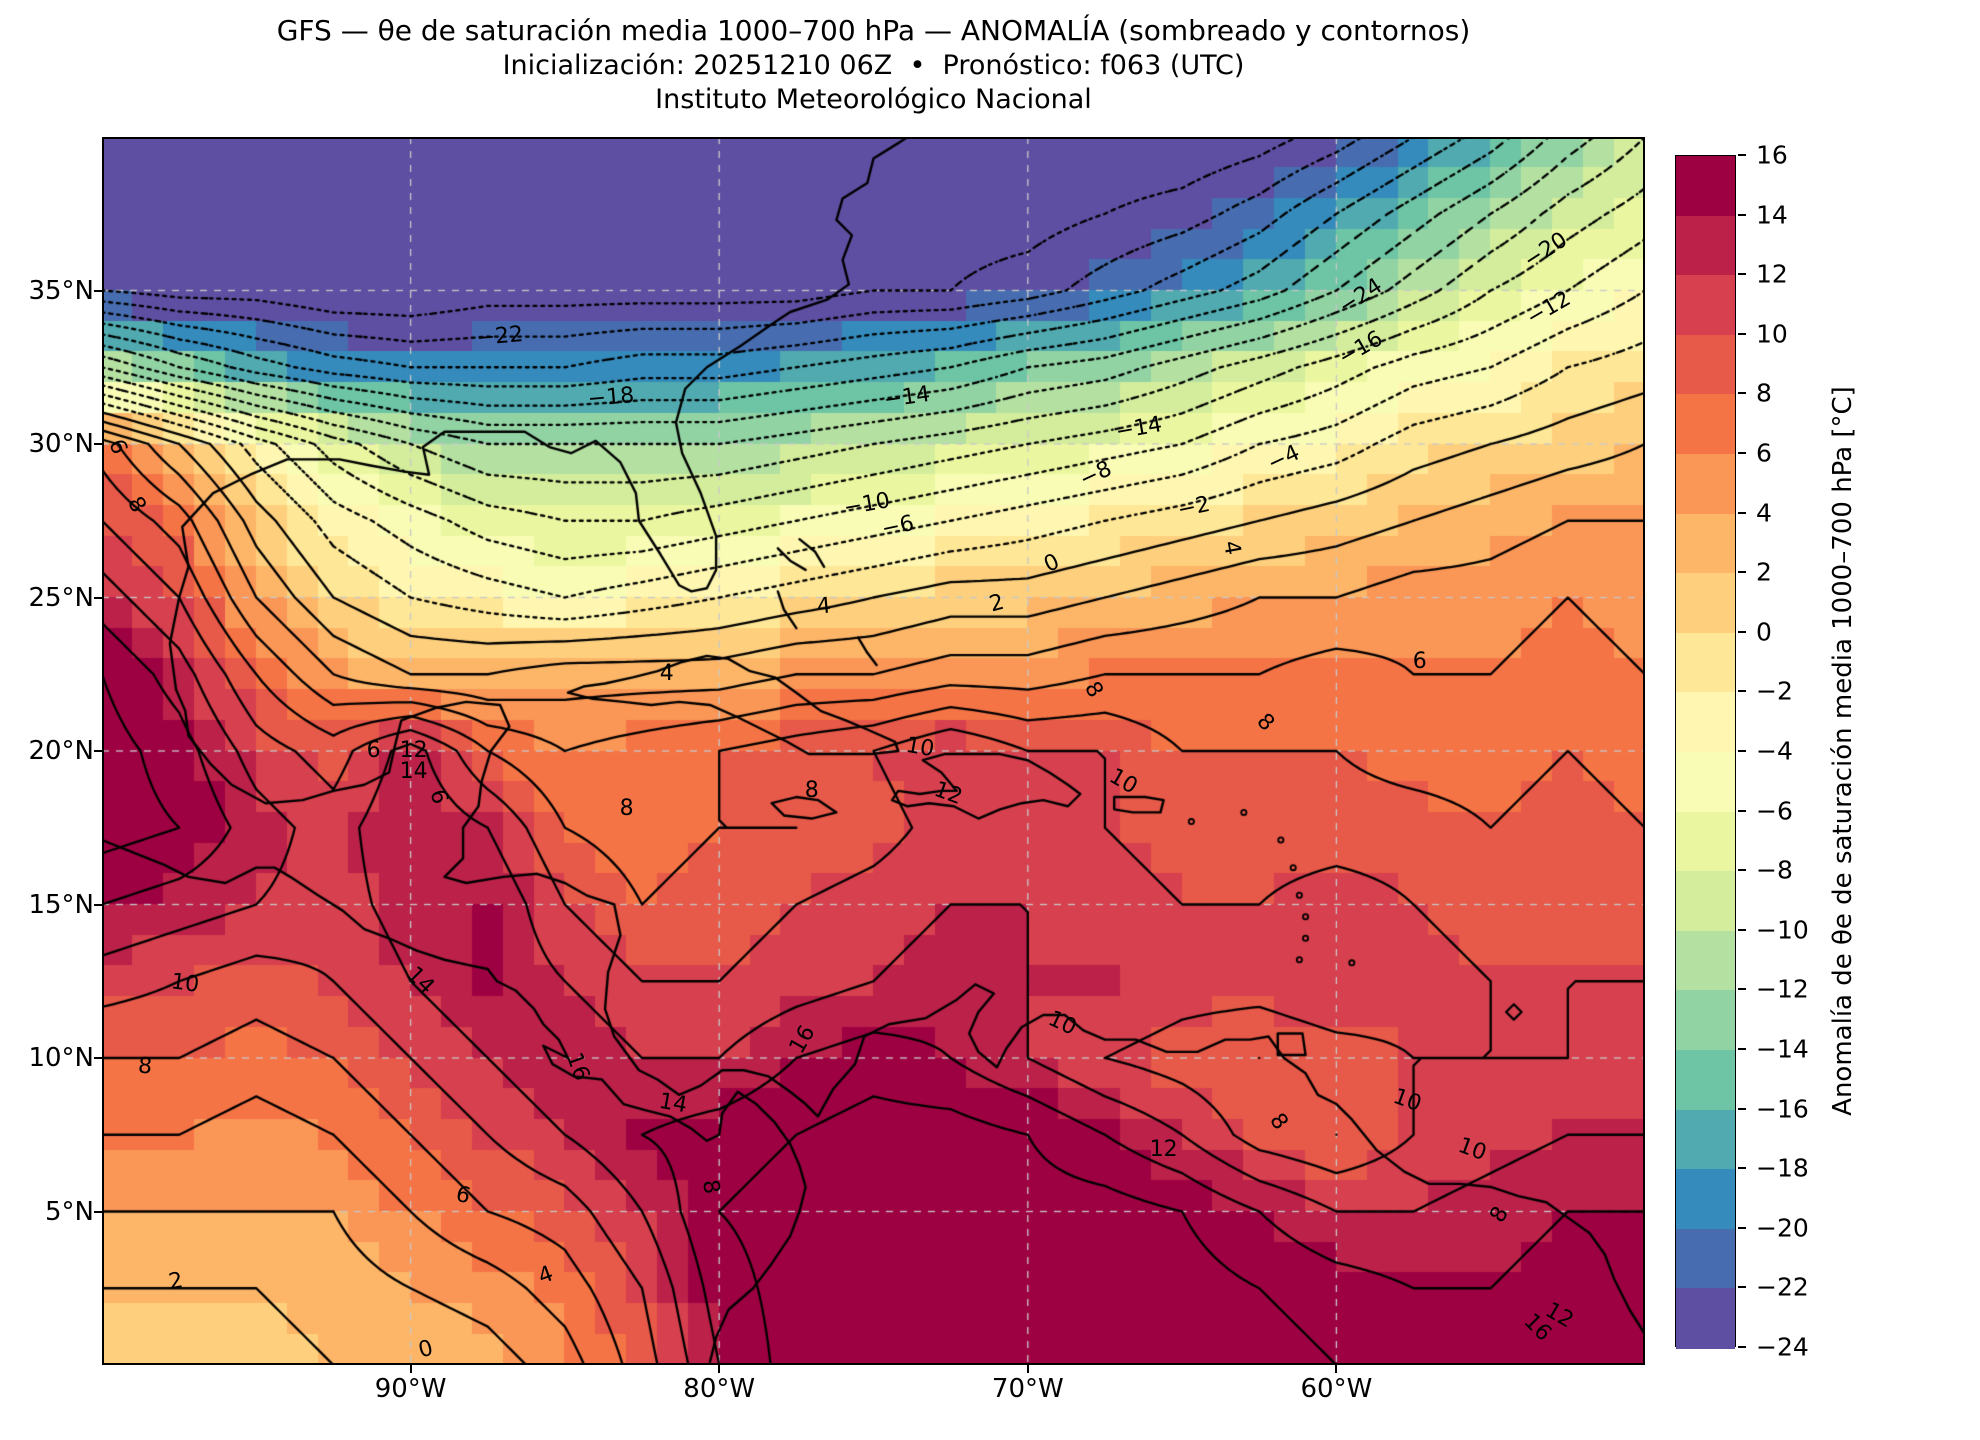 This screenshot has height=1440, width=1980. Describe the element at coordinates (1774, 811) in the screenshot. I see `colorbar-tick-label: −6` at that location.